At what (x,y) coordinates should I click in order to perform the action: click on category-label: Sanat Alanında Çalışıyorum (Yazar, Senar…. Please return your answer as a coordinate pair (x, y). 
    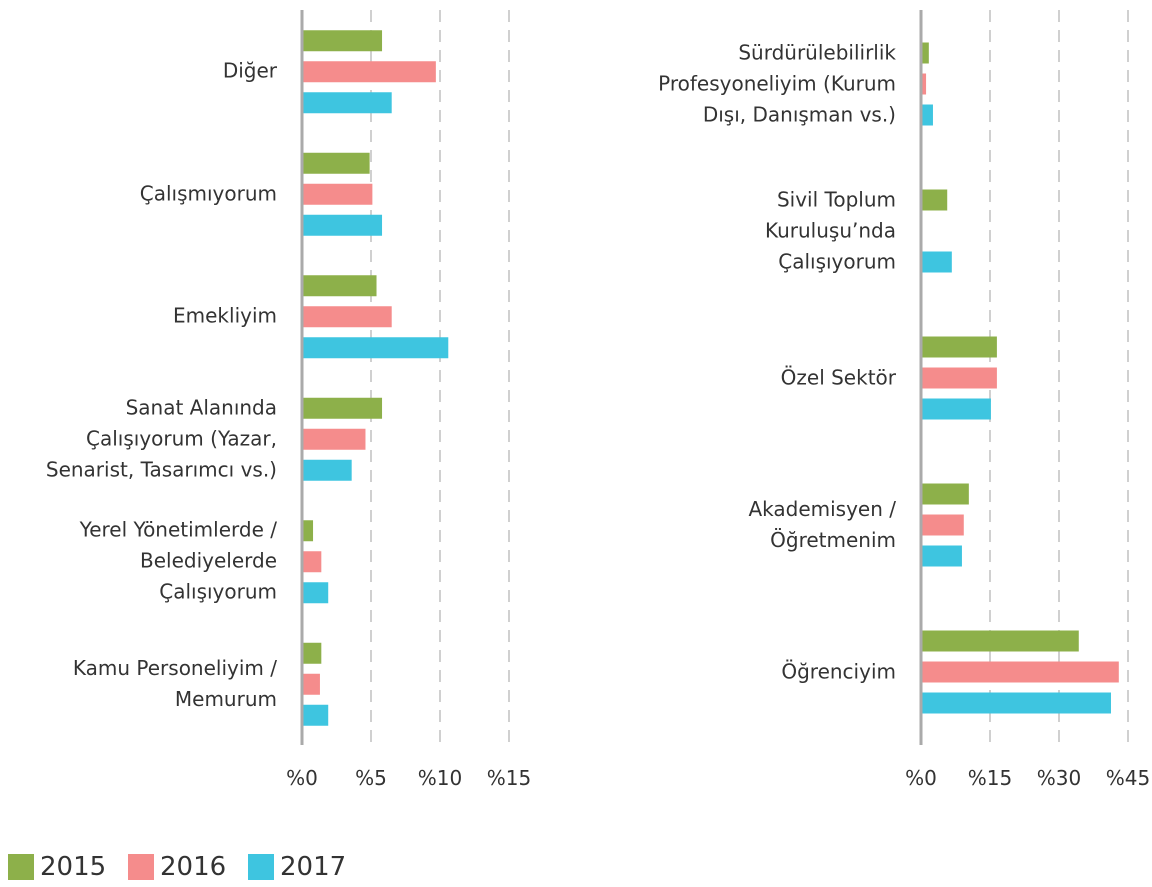
    Looking at the image, I should click on (161, 438).